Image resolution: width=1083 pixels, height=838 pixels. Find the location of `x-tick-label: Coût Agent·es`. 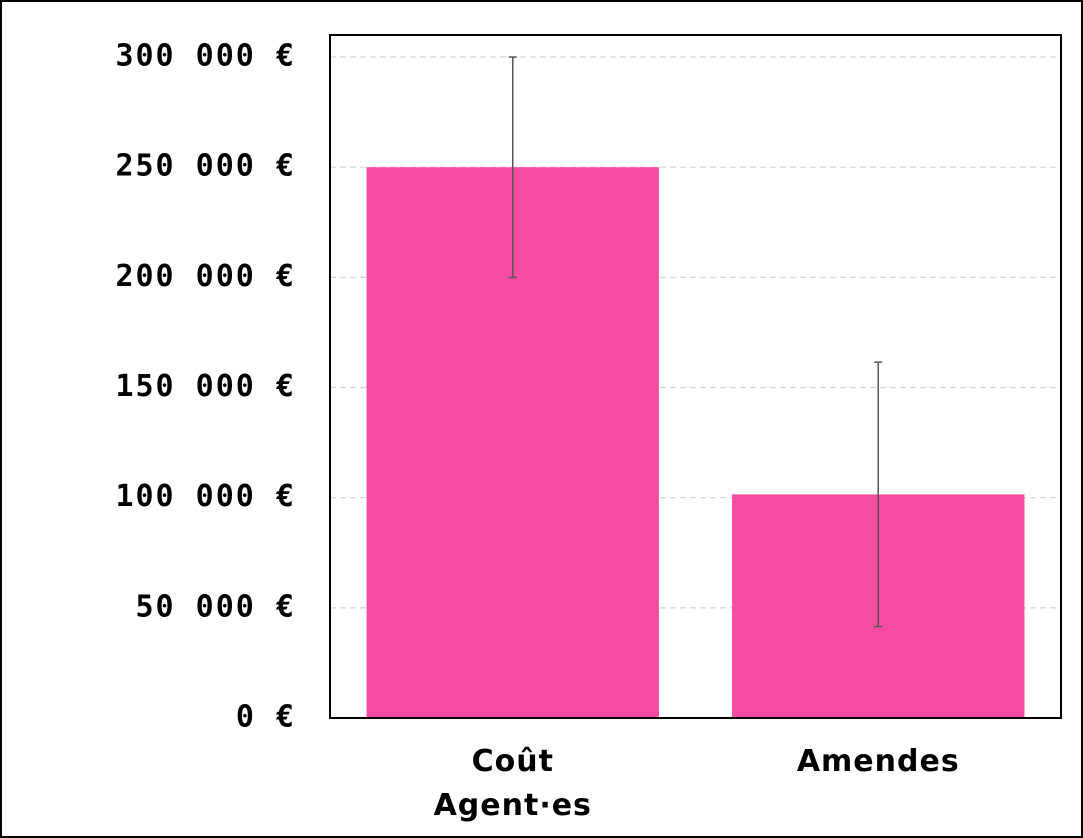

x-tick-label: Coût Agent·es is located at coordinates (512, 783).